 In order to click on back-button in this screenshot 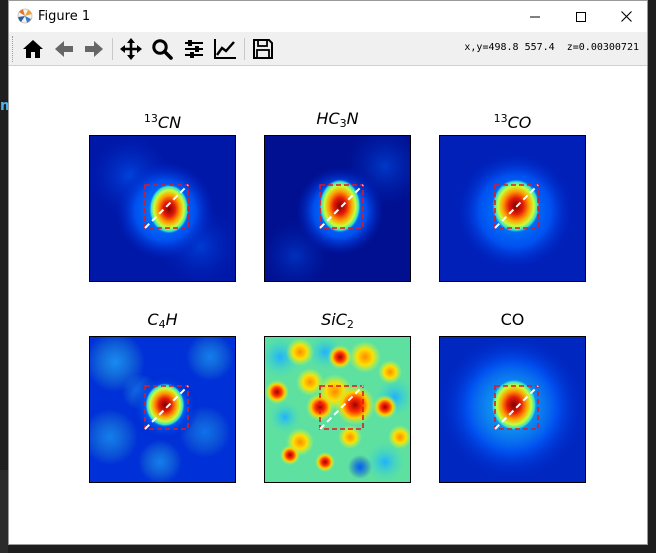, I will do `click(64, 49)`.